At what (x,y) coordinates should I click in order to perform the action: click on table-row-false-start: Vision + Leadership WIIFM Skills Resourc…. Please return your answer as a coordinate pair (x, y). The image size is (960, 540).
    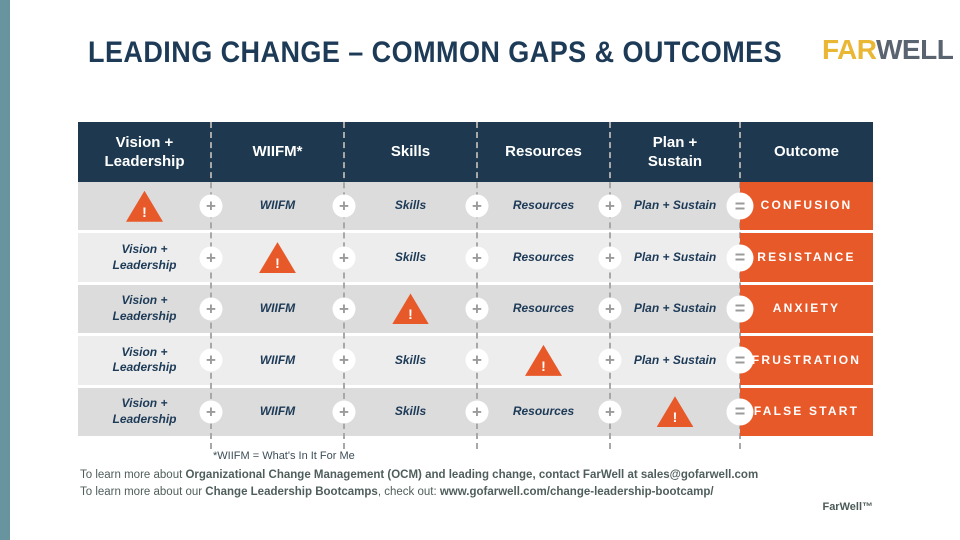
    Looking at the image, I should click on (475, 411).